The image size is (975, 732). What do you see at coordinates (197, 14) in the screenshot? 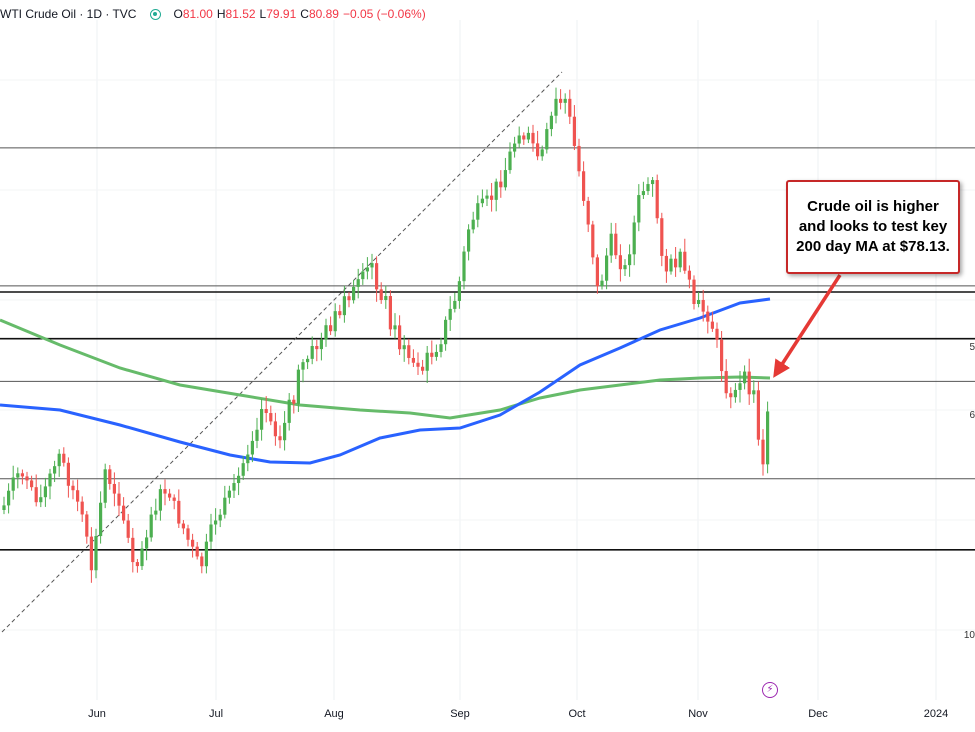
I see `open-value: 81.00` at bounding box center [197, 14].